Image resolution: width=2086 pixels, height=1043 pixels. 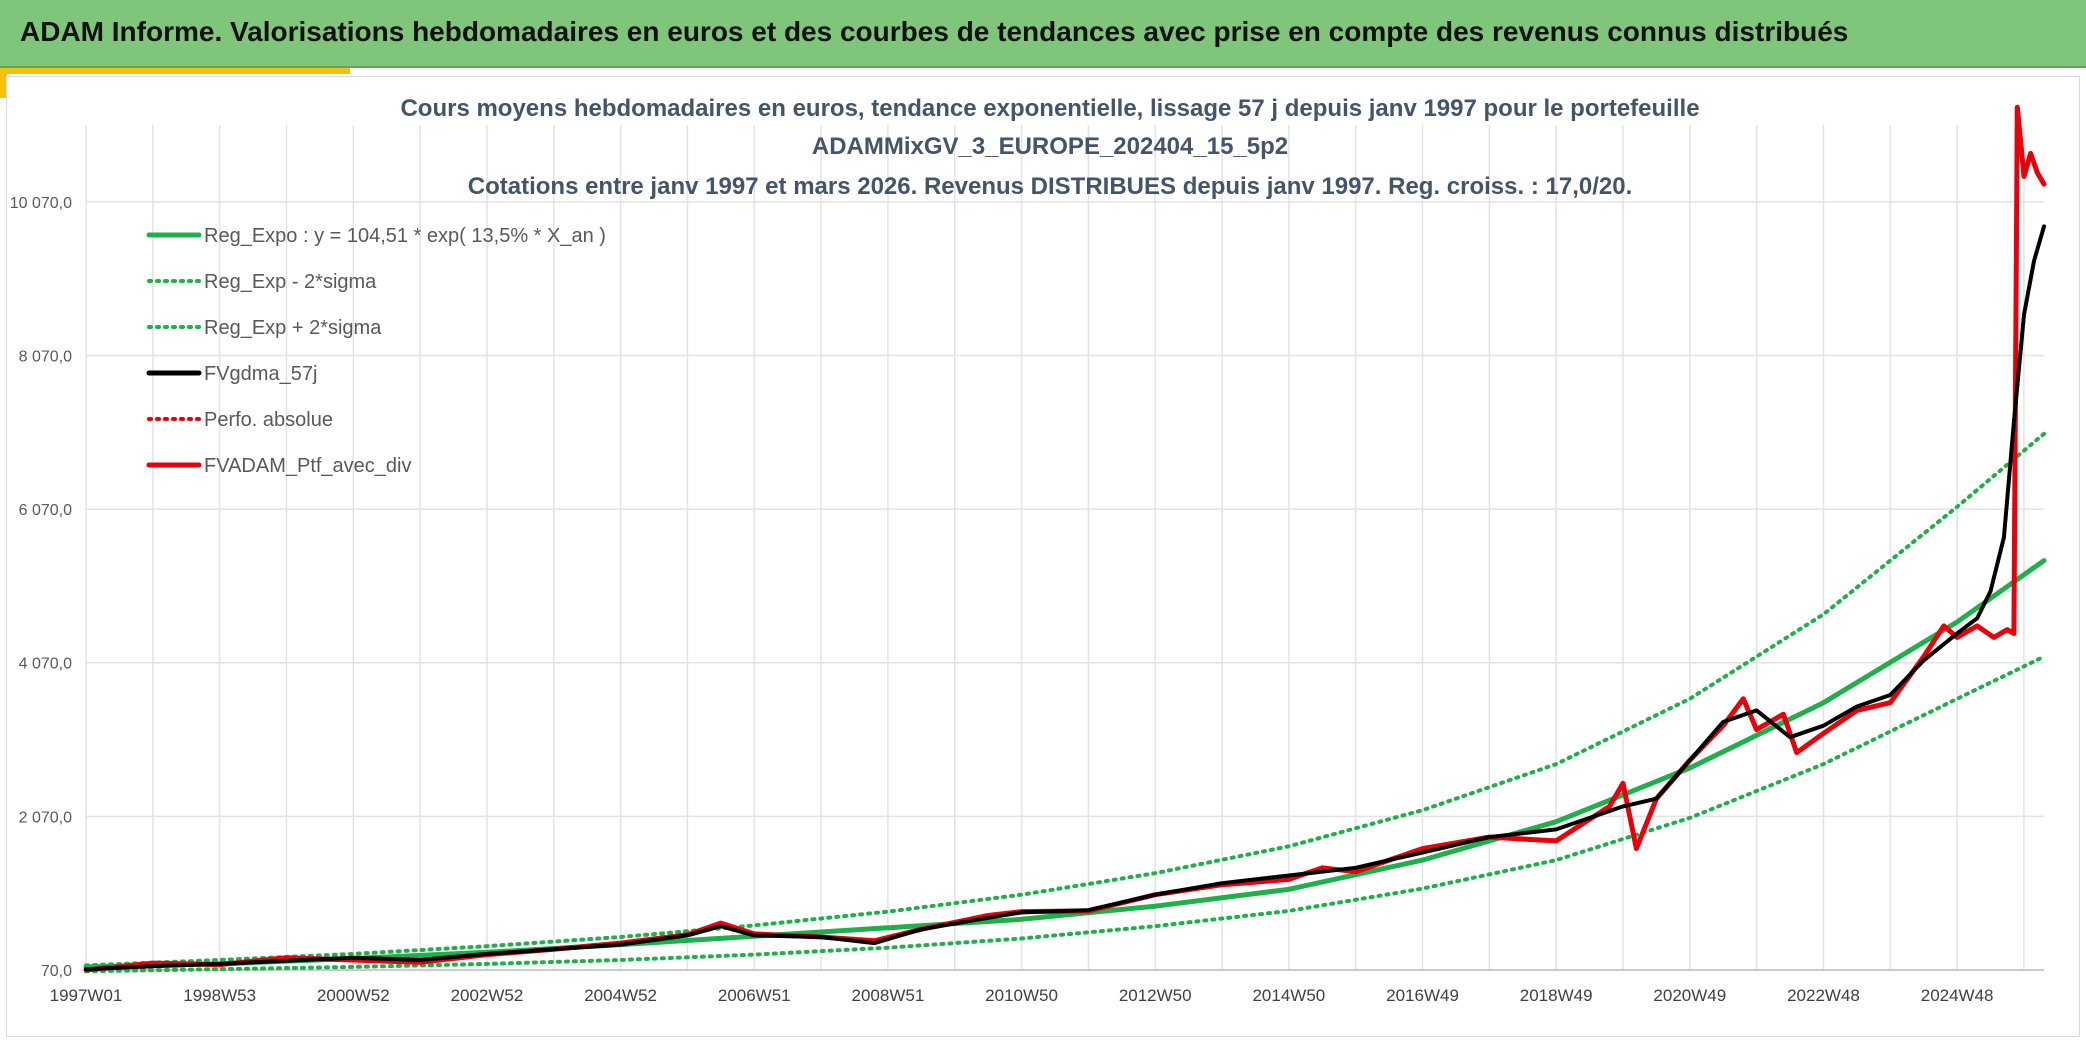 I want to click on x-tick-label: 2018W49, so click(x=1556, y=995).